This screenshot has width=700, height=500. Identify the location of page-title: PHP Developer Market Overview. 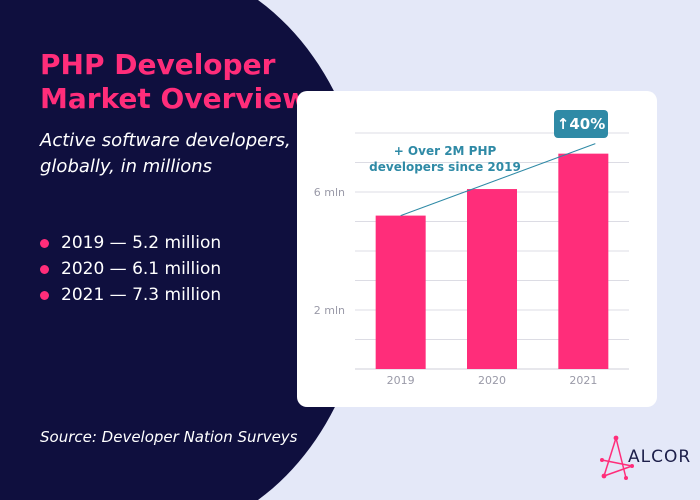
(174, 81).